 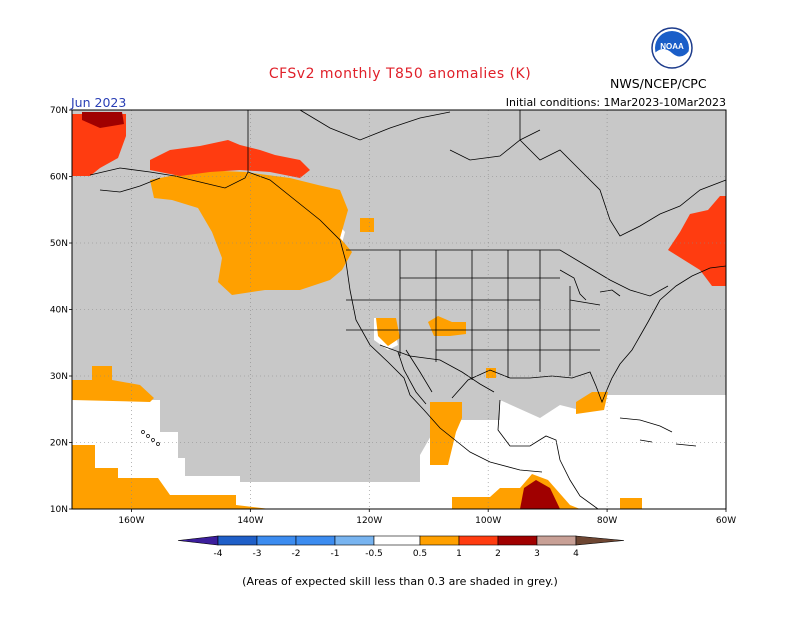 I want to click on longitude-label: 100W, so click(x=488, y=521).